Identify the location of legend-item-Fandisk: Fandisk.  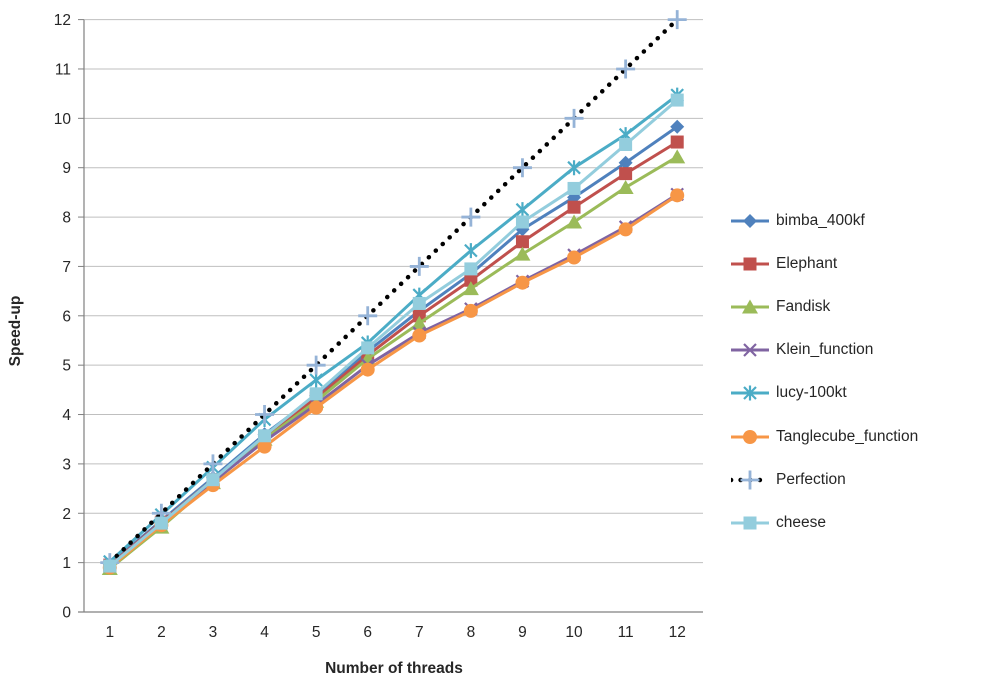
(824, 306).